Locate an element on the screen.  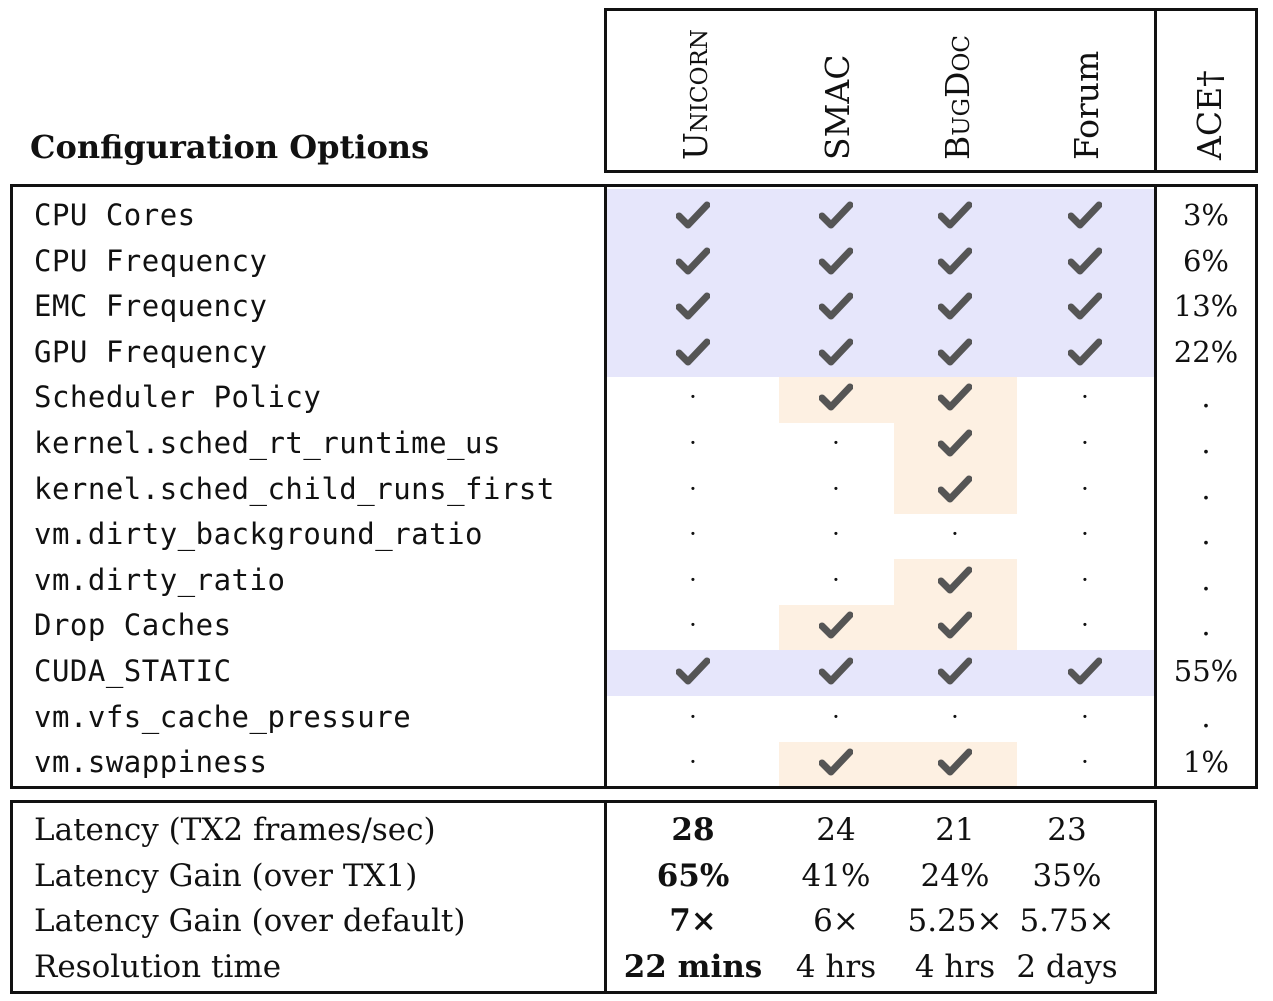
summary-label: Latency (TX2 frames/sec) is located at coordinates (235, 830).